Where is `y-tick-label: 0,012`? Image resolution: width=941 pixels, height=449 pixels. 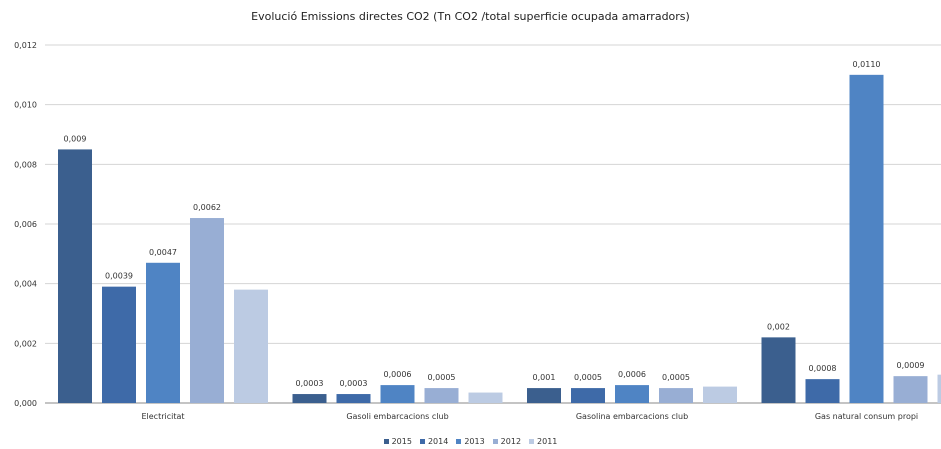
y-tick-label: 0,012 is located at coordinates (25, 45).